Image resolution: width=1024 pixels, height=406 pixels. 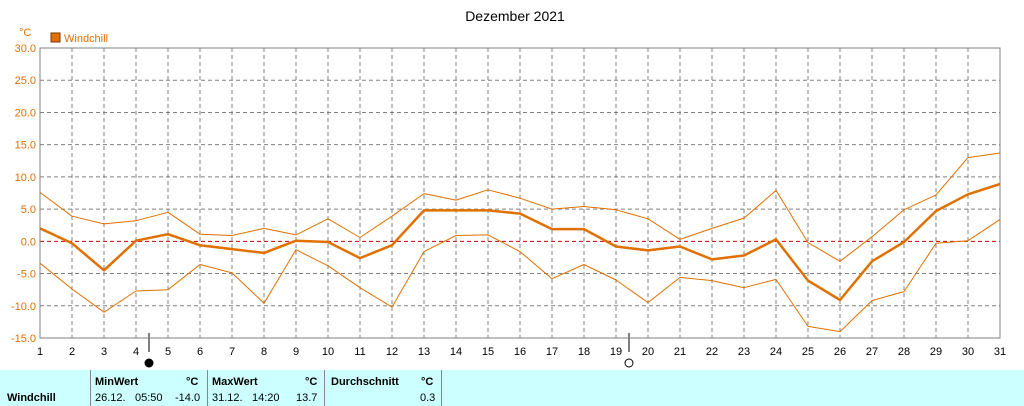 I want to click on x-tick-label: 23, so click(x=744, y=352).